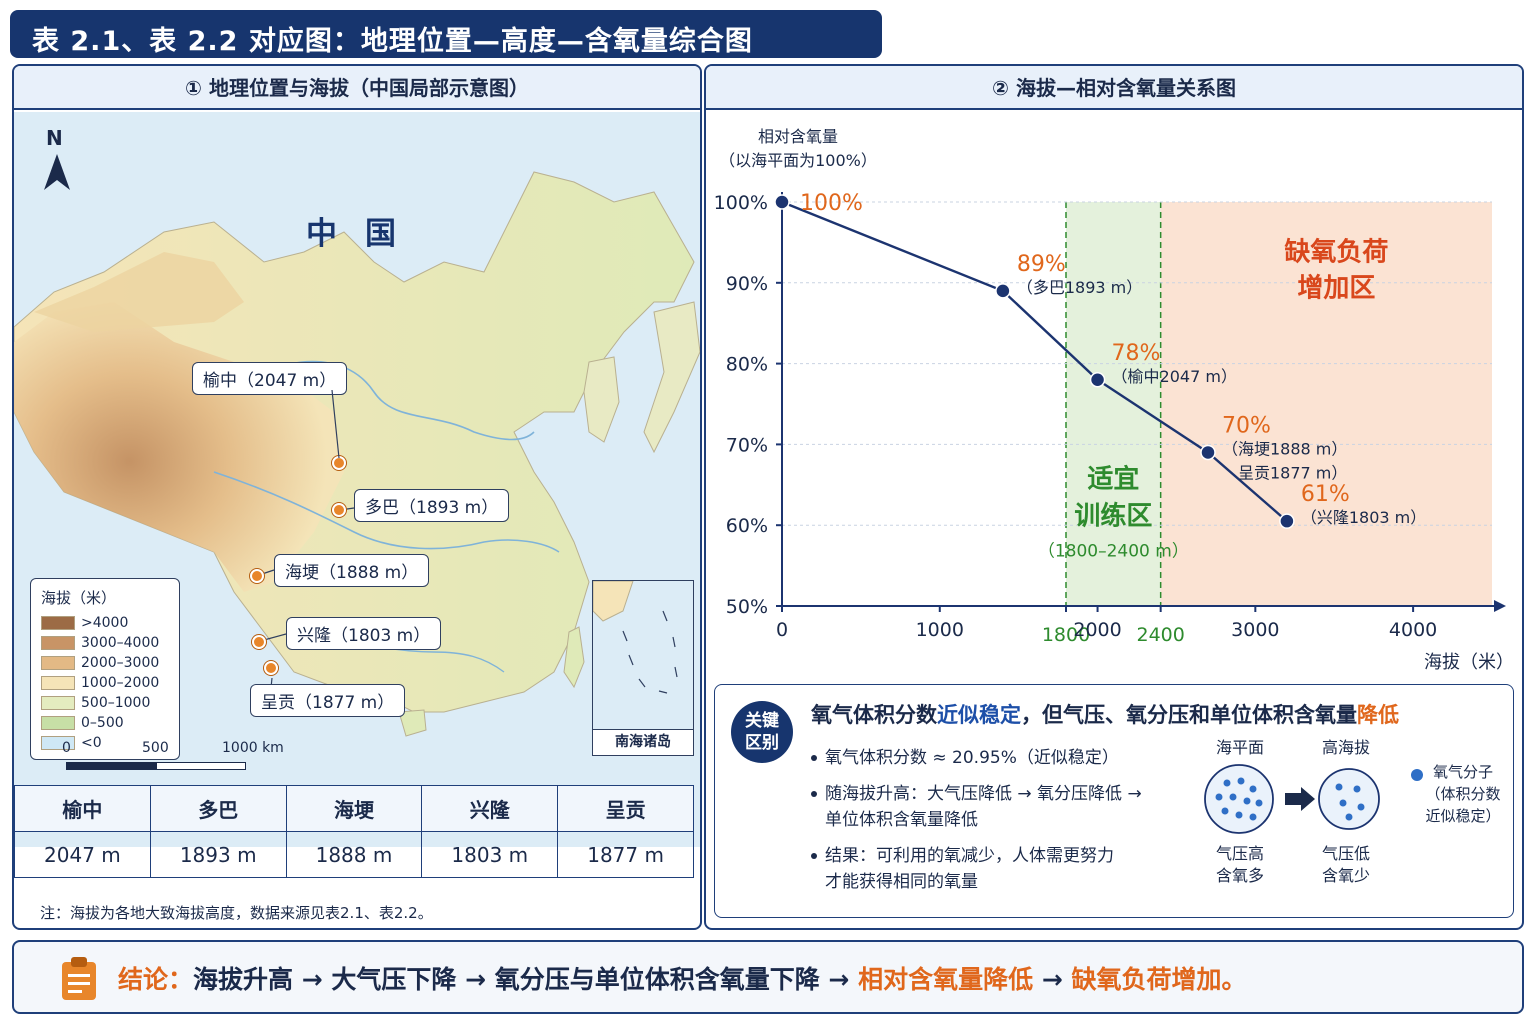 This screenshot has height=1024, width=1536. I want to click on taiwan-island, so click(574, 657).